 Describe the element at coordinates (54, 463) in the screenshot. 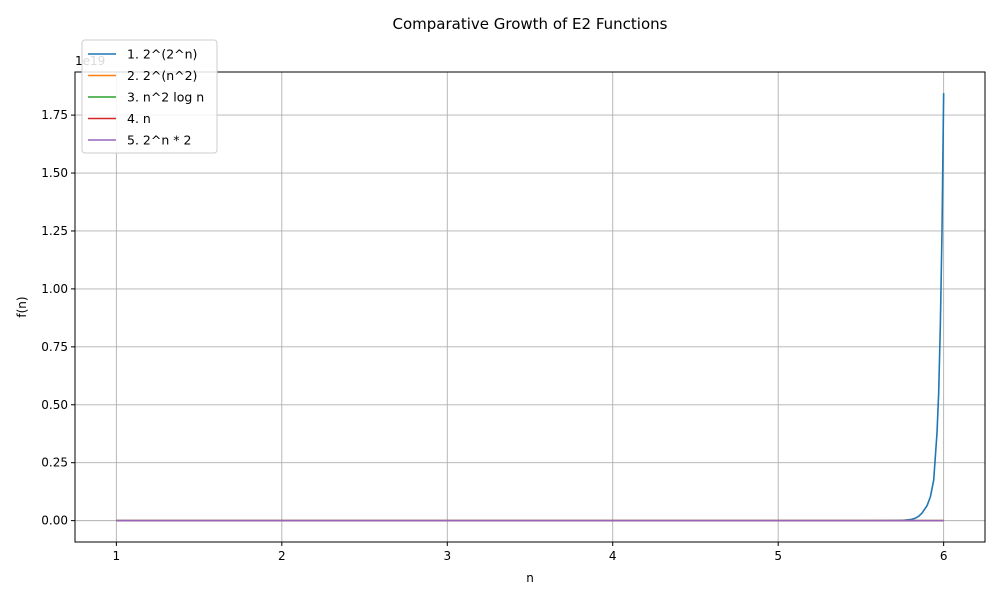

I see `y-tick-label: 0.25` at that location.